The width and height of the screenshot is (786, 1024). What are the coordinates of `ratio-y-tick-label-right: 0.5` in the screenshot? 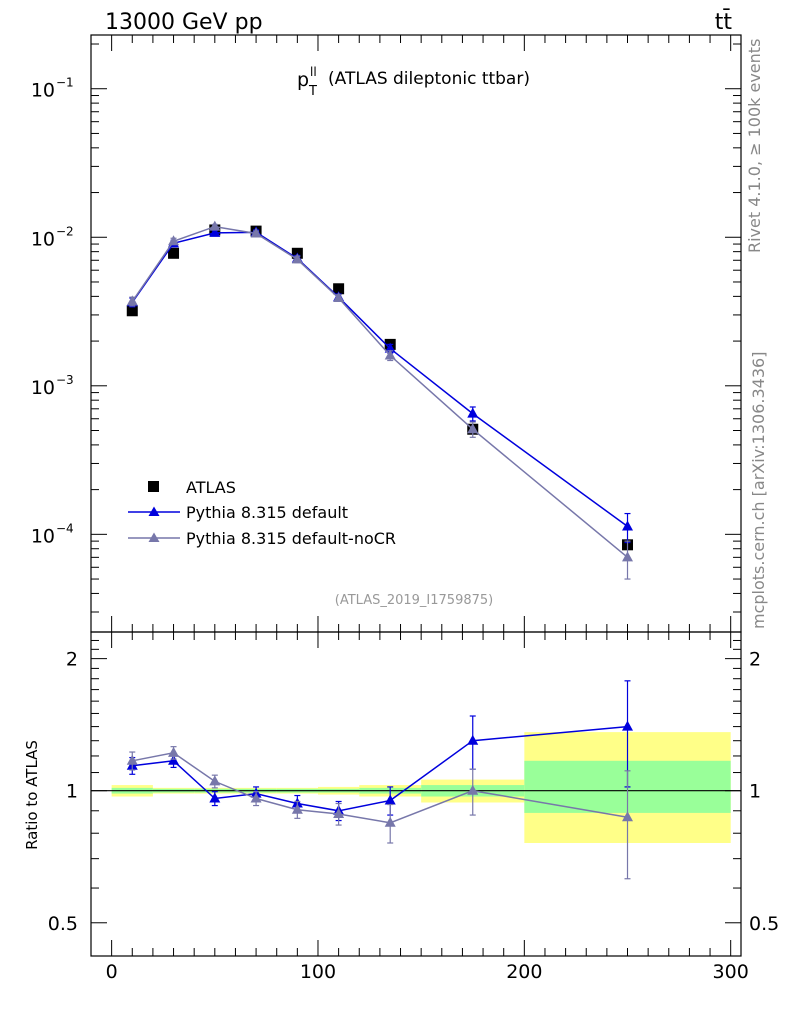 It's located at (764, 924).